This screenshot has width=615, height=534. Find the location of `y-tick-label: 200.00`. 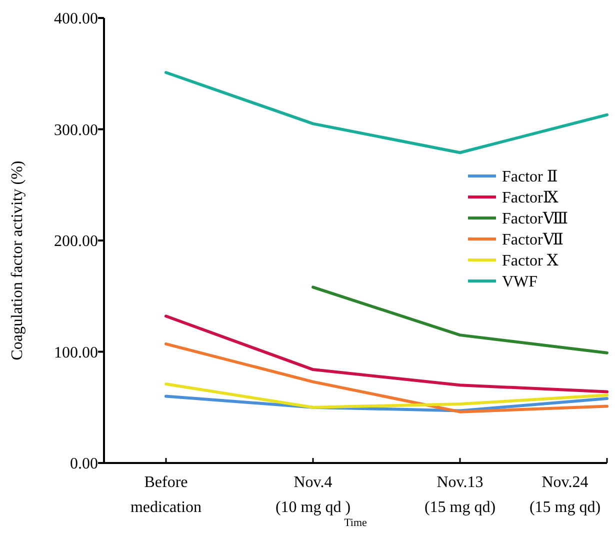

y-tick-label: 200.00 is located at coordinates (76, 241).